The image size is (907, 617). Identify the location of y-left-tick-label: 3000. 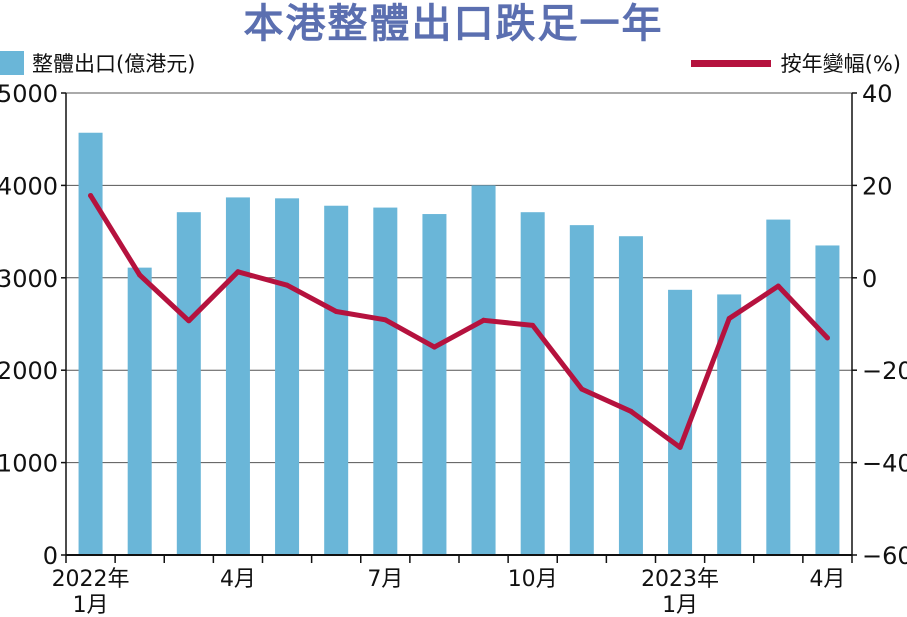
(29, 279).